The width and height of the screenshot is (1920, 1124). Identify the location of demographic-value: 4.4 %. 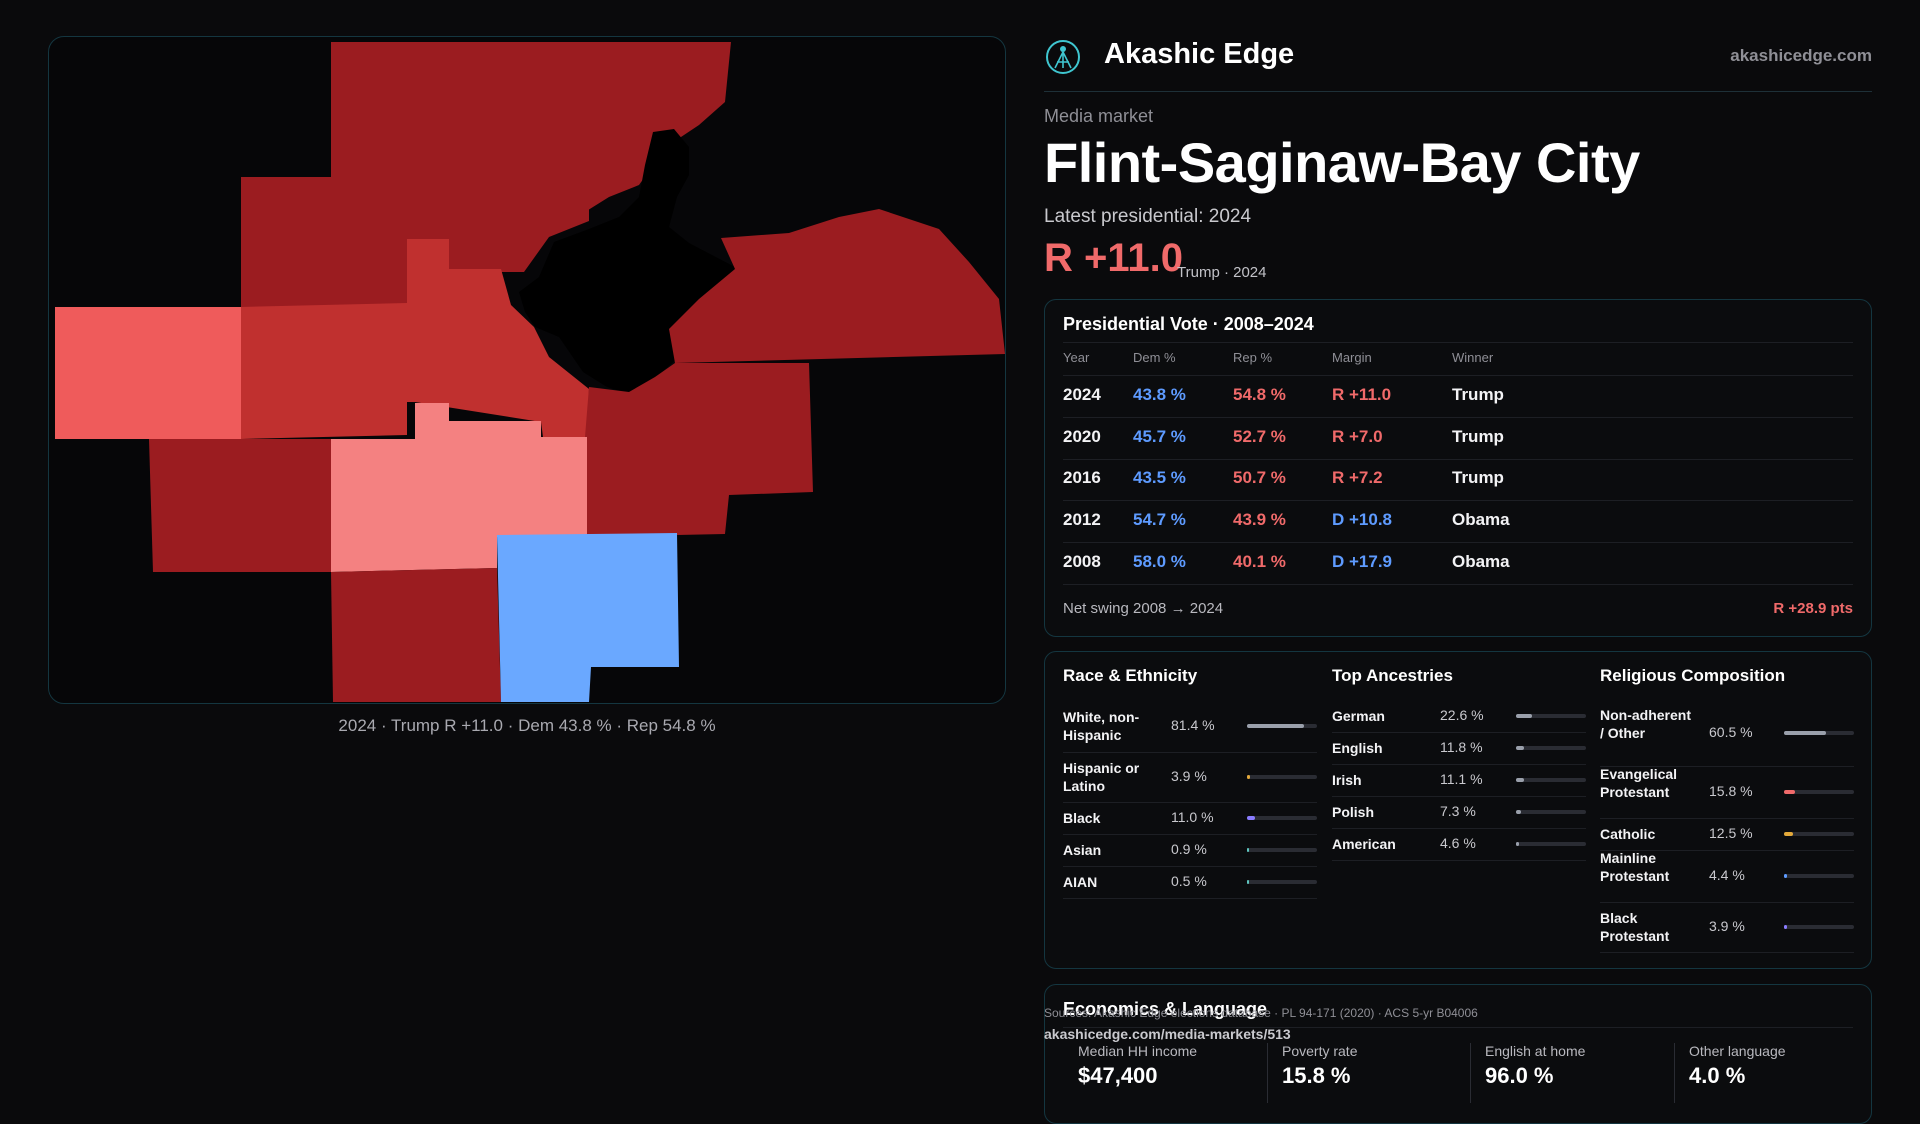
(1727, 875).